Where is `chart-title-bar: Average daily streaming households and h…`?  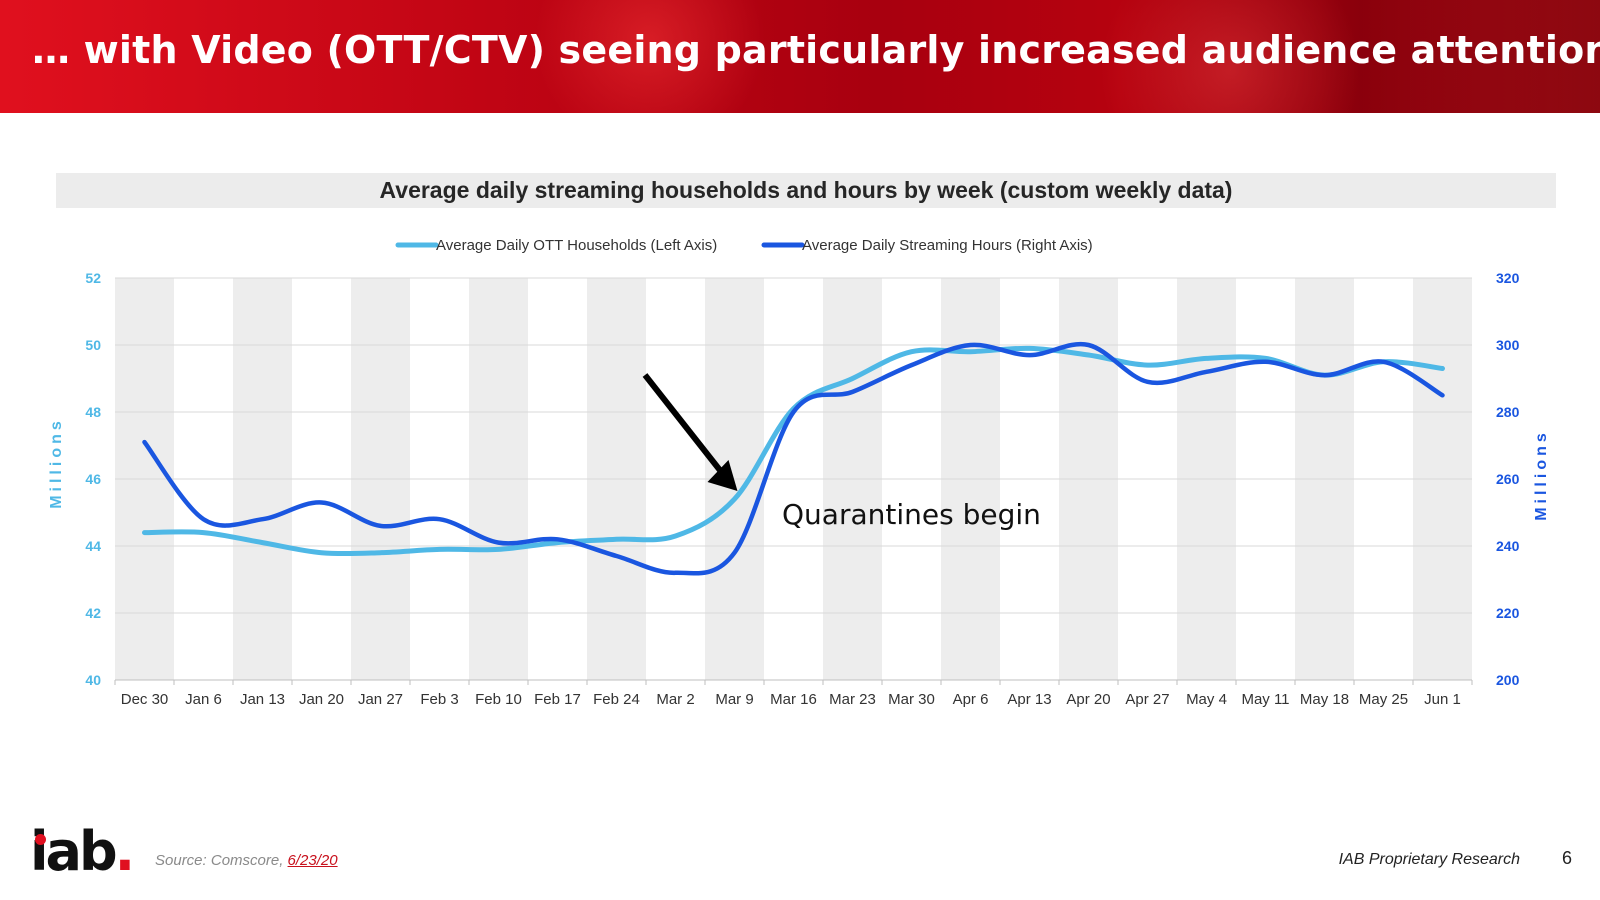
chart-title-bar: Average daily streaming households and h… is located at coordinates (806, 190).